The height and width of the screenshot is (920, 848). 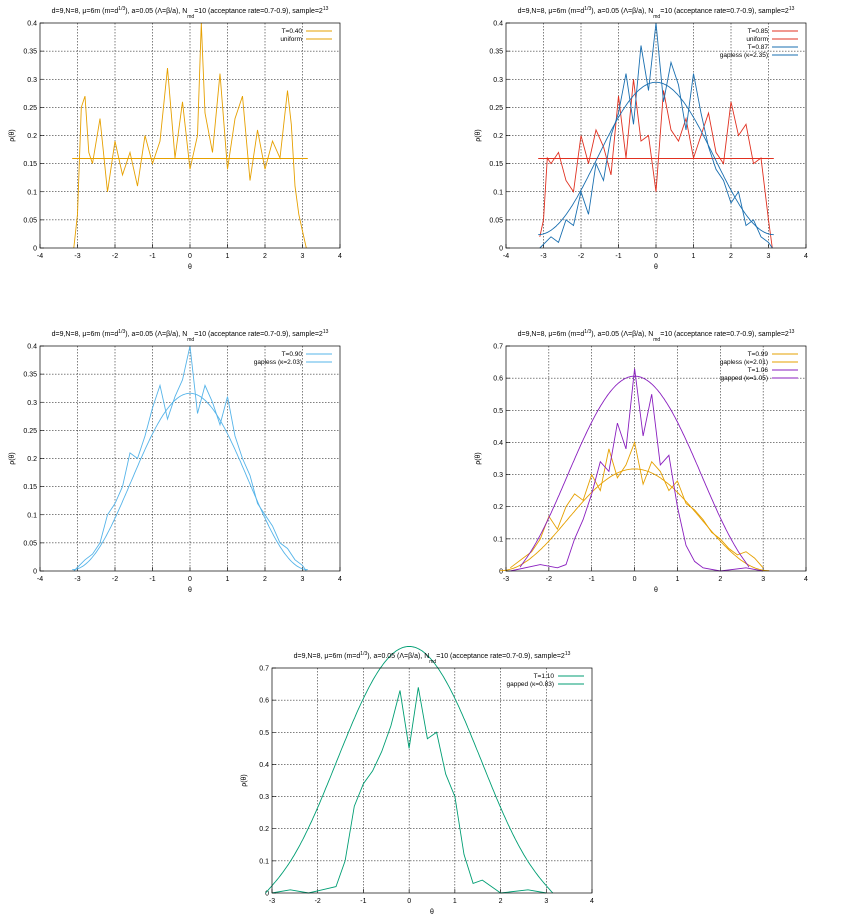 What do you see at coordinates (758, 31) in the screenshot?
I see `legend-label: T=0.85` at bounding box center [758, 31].